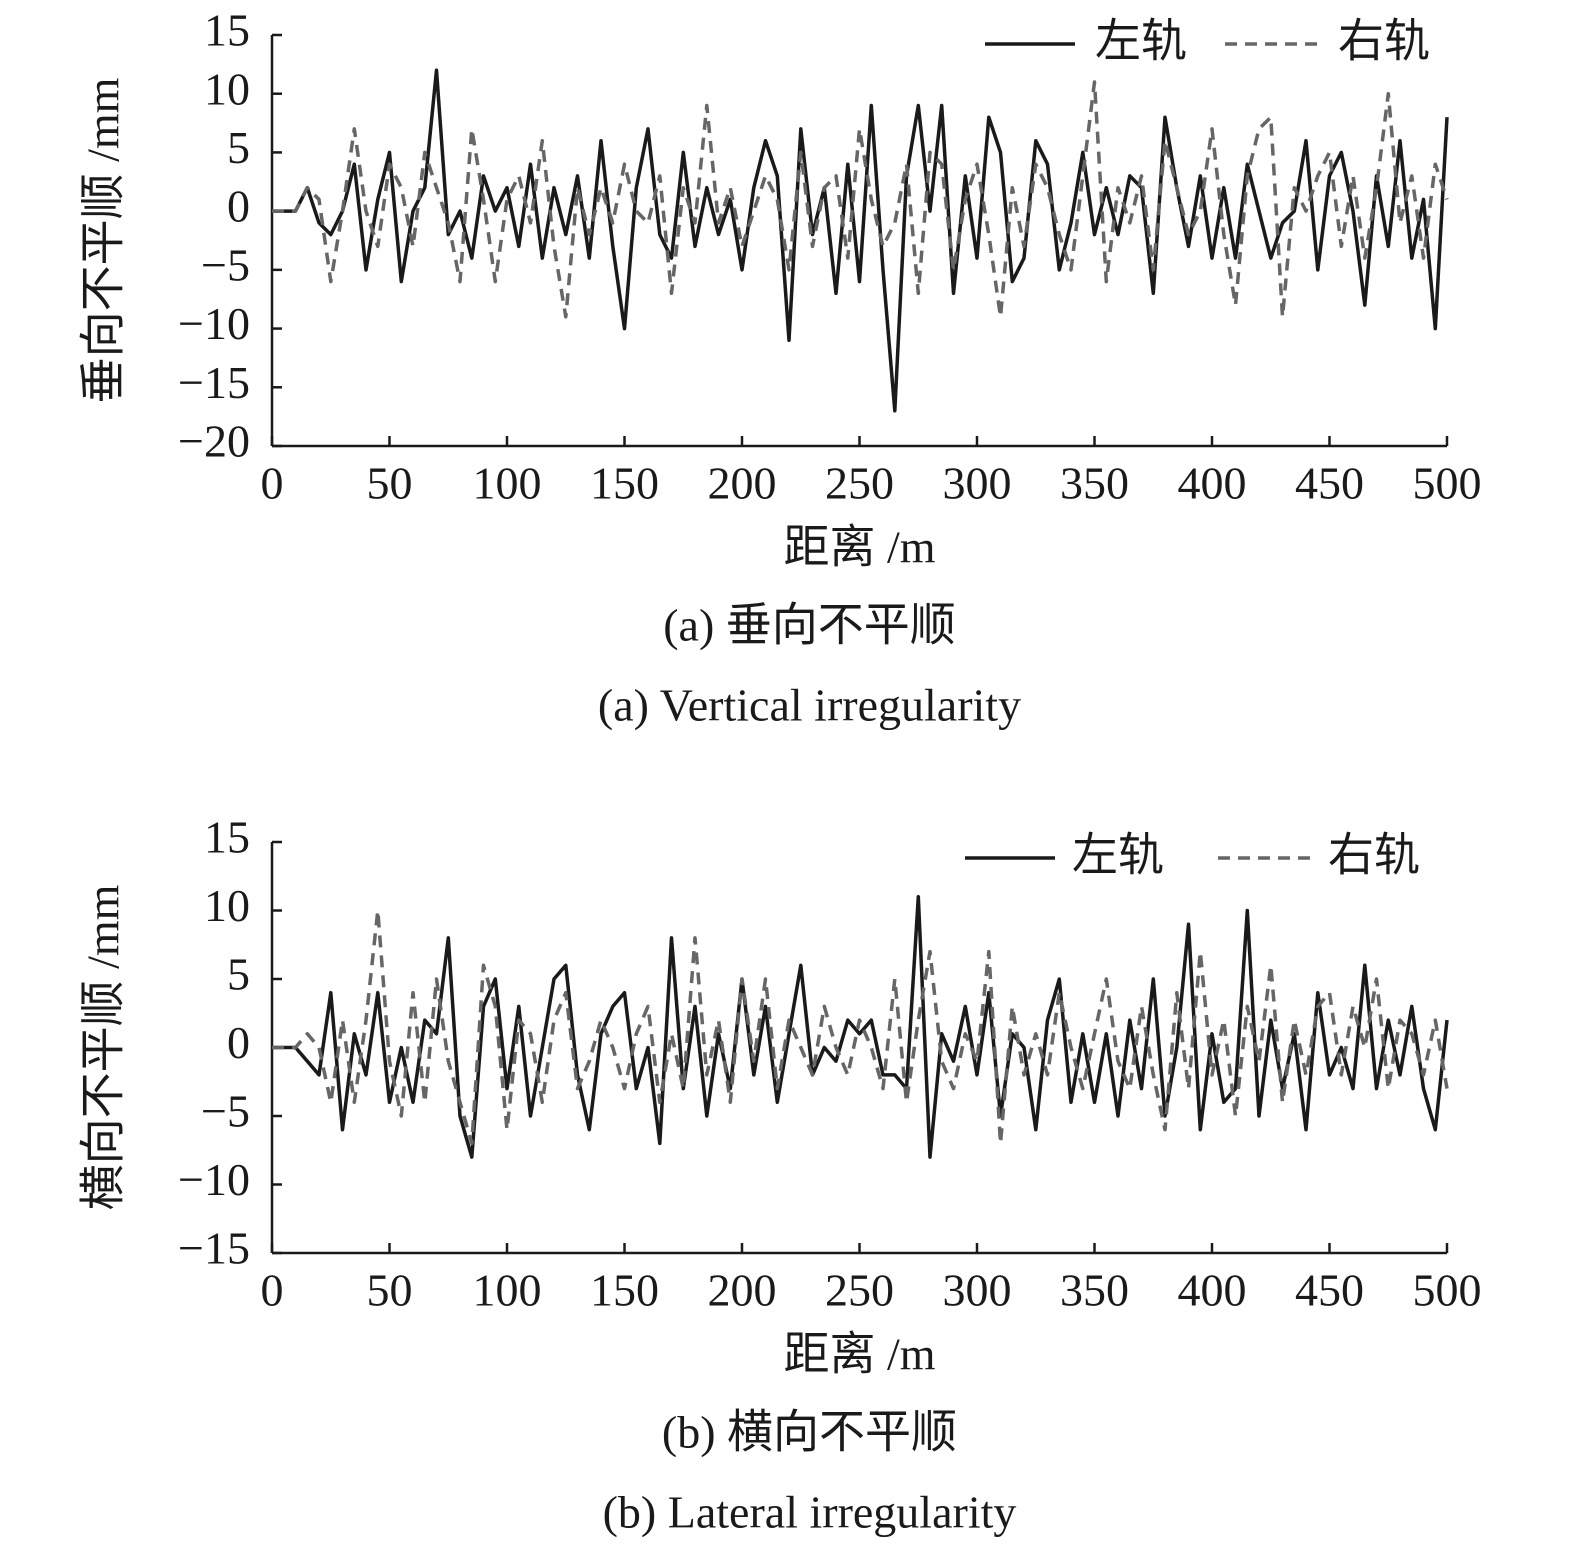 This screenshot has width=1575, height=1558. I want to click on y-axis-label: 垂向不平顺 /mm, so click(103, 240).